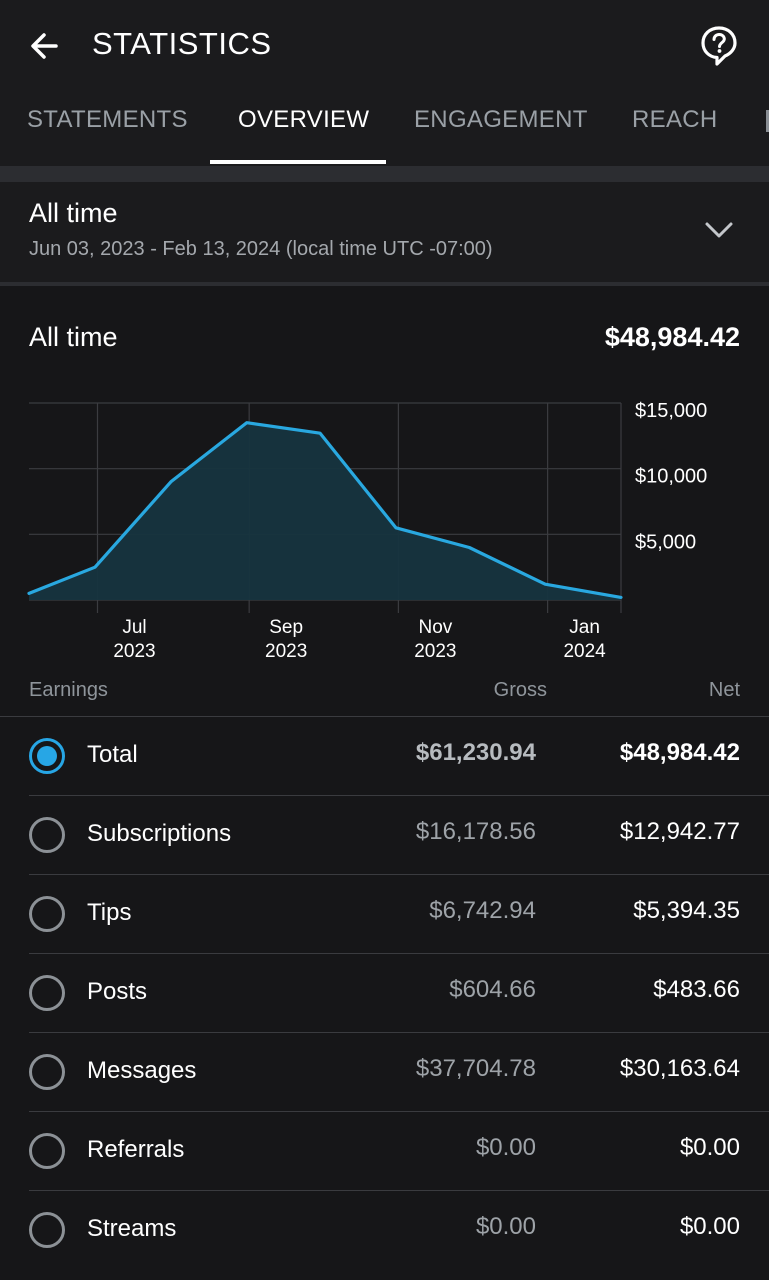 The width and height of the screenshot is (769, 1280). I want to click on row-gross-value: $61,230.94, so click(475, 752).